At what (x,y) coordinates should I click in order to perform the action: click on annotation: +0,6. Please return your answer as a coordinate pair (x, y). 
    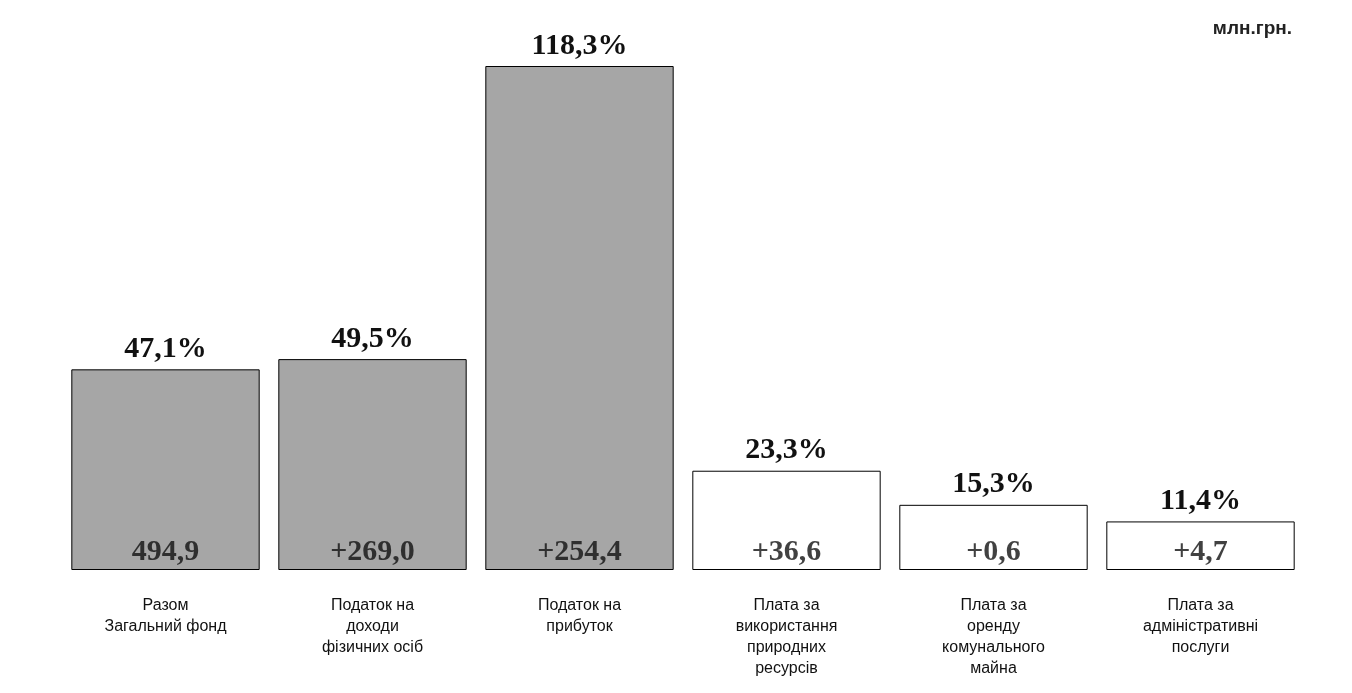
    Looking at the image, I should click on (993, 549).